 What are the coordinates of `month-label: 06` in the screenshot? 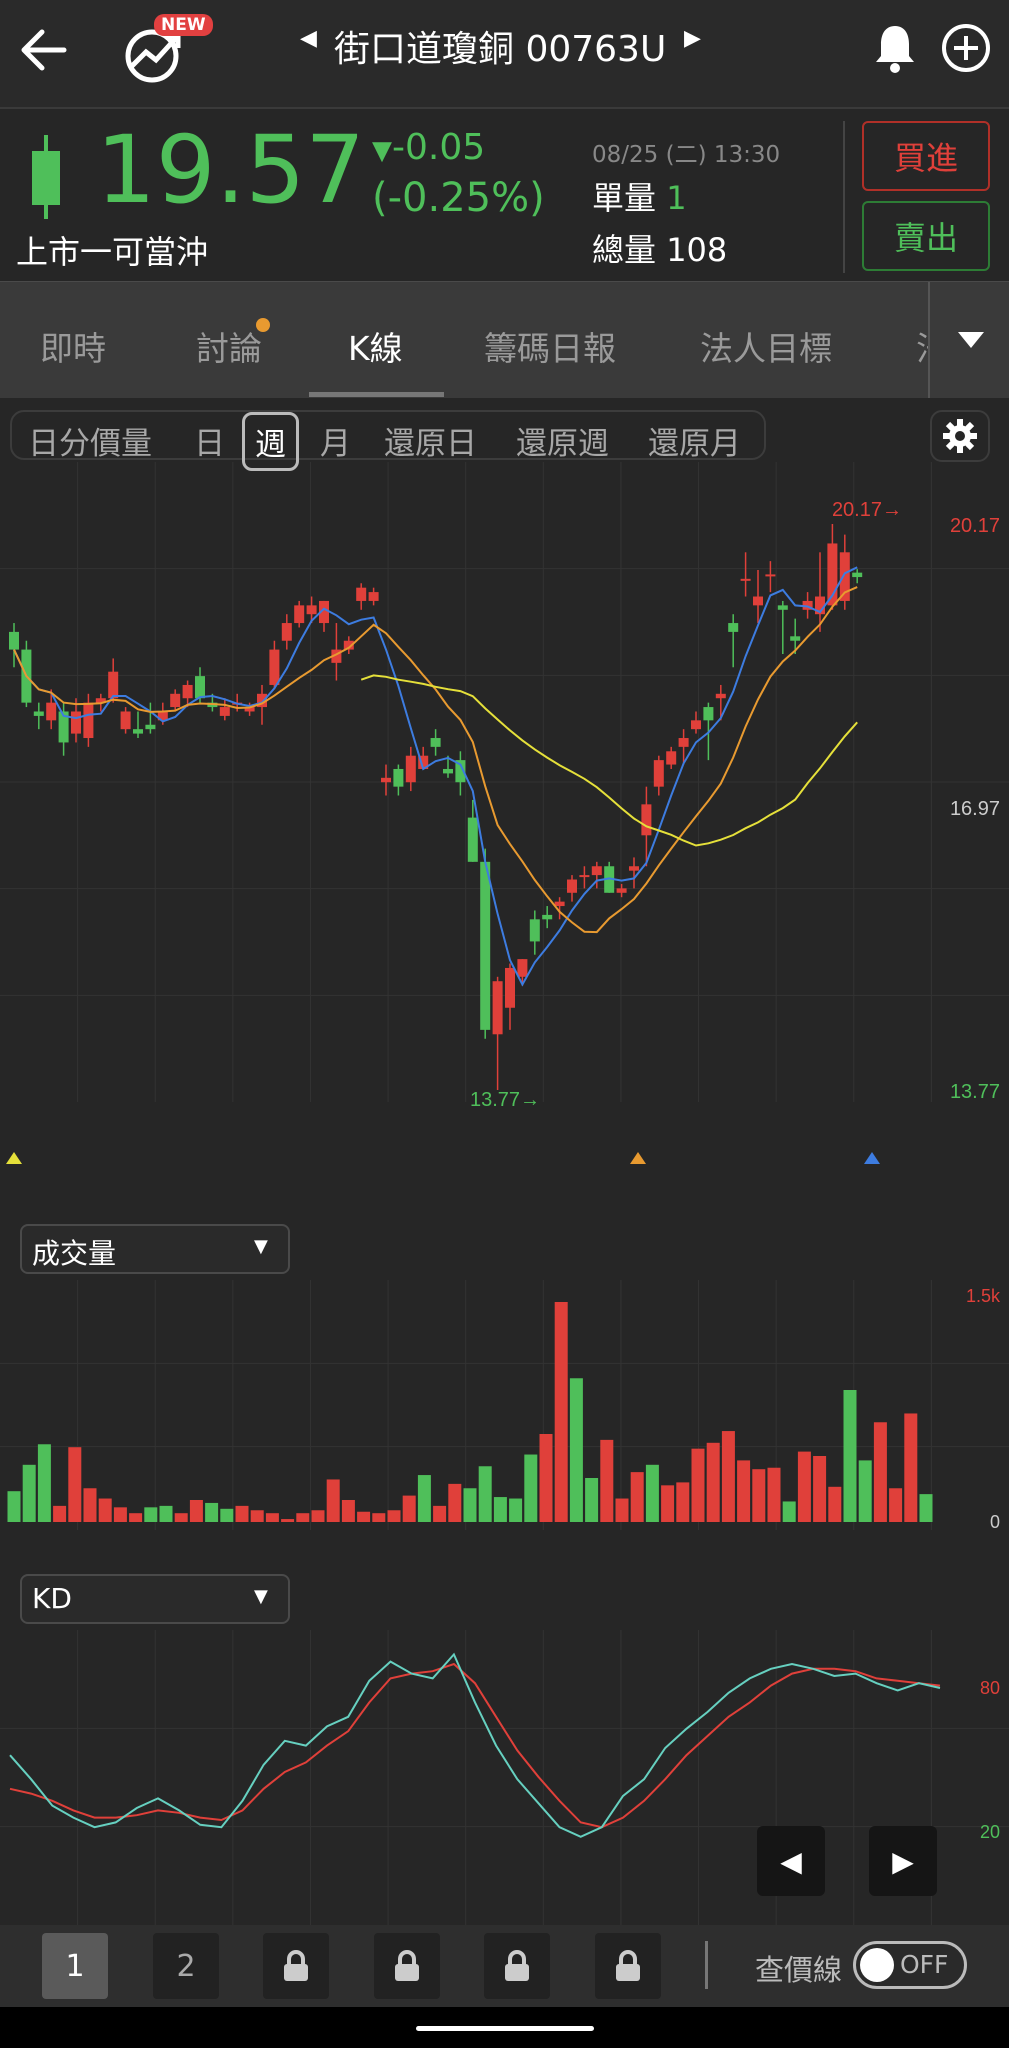 It's located at (743, 1180).